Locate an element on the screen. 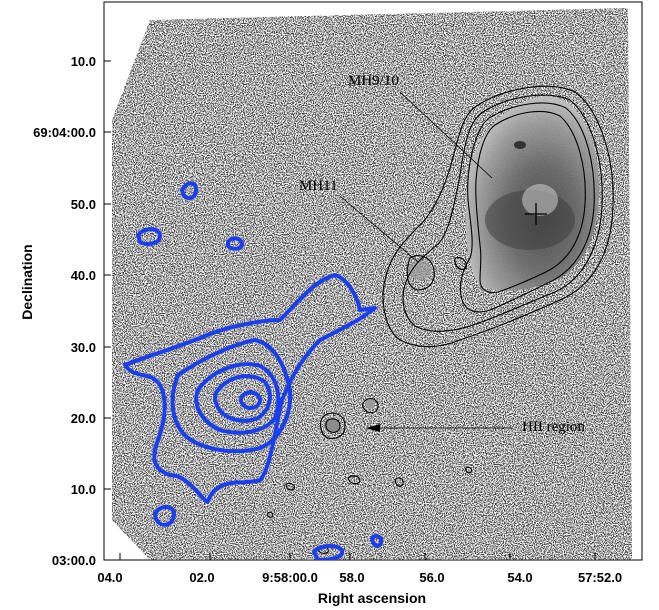  y-axis-title: Declination is located at coordinates (27, 281).